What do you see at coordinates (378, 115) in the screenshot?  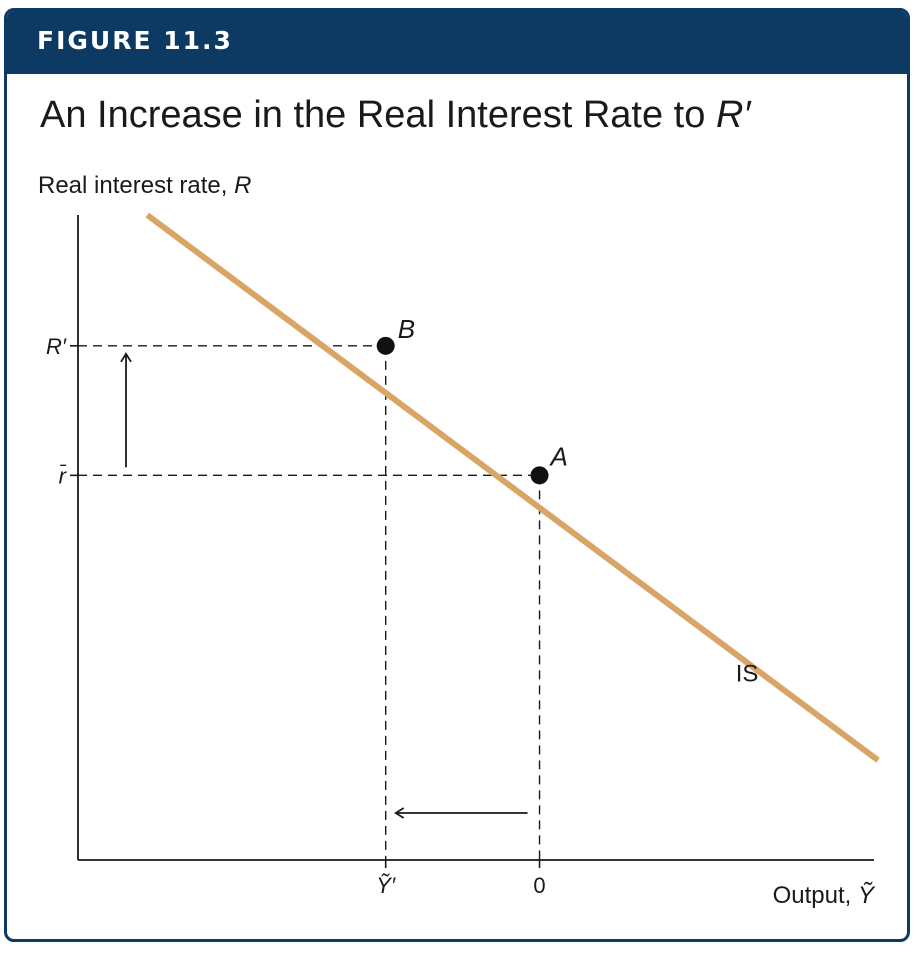 I see `chart-title-text: An Increase in the Real Interest Rate to` at bounding box center [378, 115].